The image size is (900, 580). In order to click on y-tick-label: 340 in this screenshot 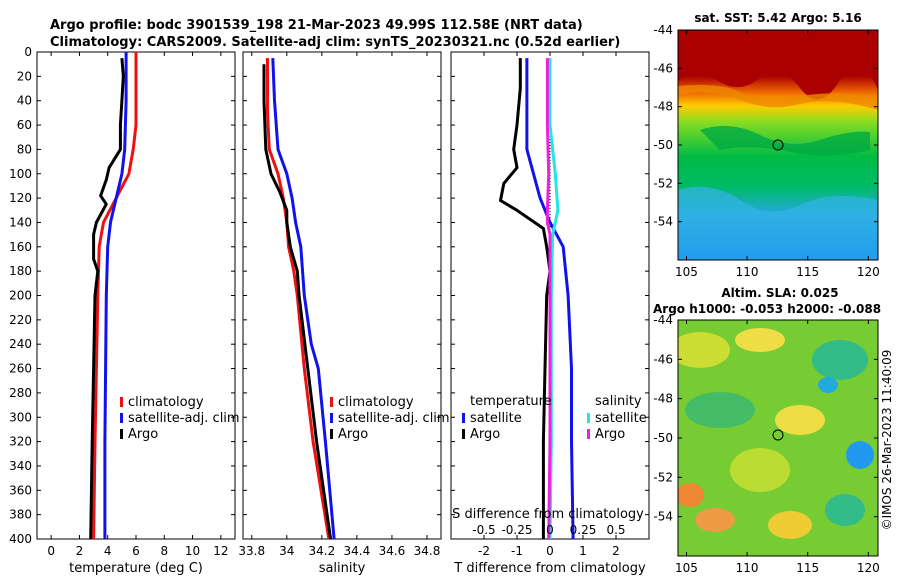, I will do `click(20, 466)`.